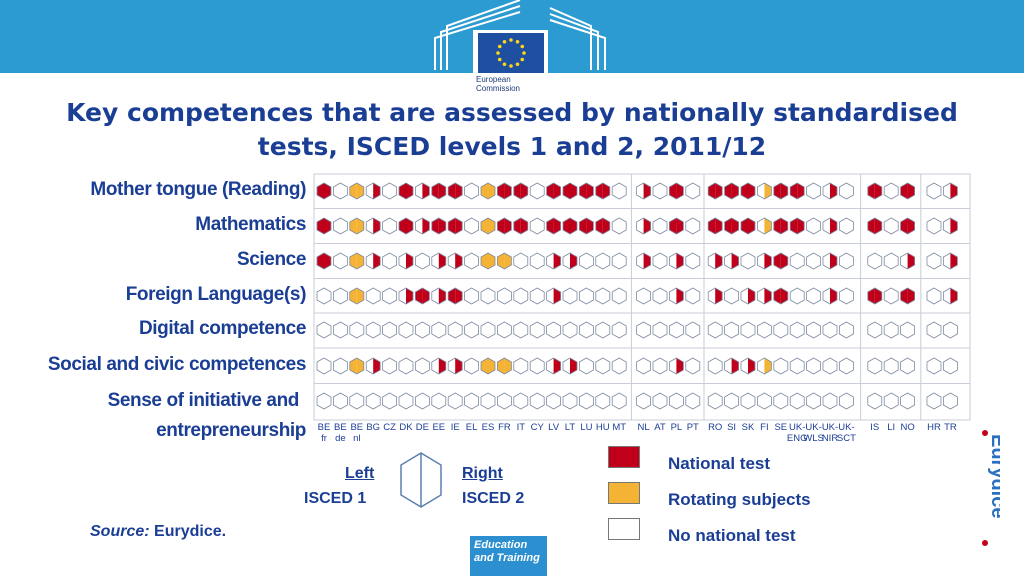  I want to click on country-code: UK-, so click(830, 427).